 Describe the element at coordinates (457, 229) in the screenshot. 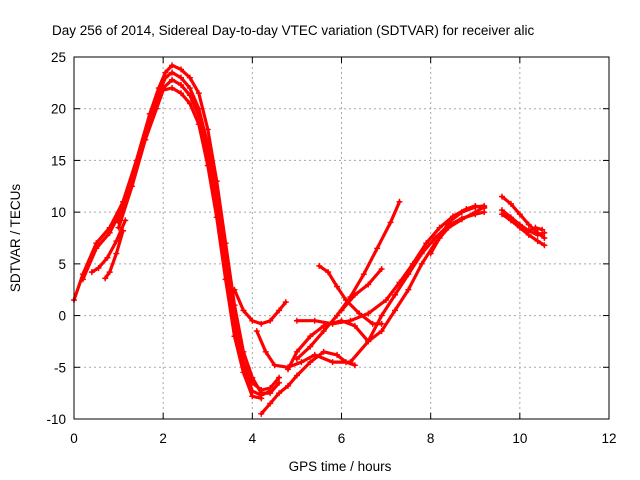

I see `series-arc-j` at that location.